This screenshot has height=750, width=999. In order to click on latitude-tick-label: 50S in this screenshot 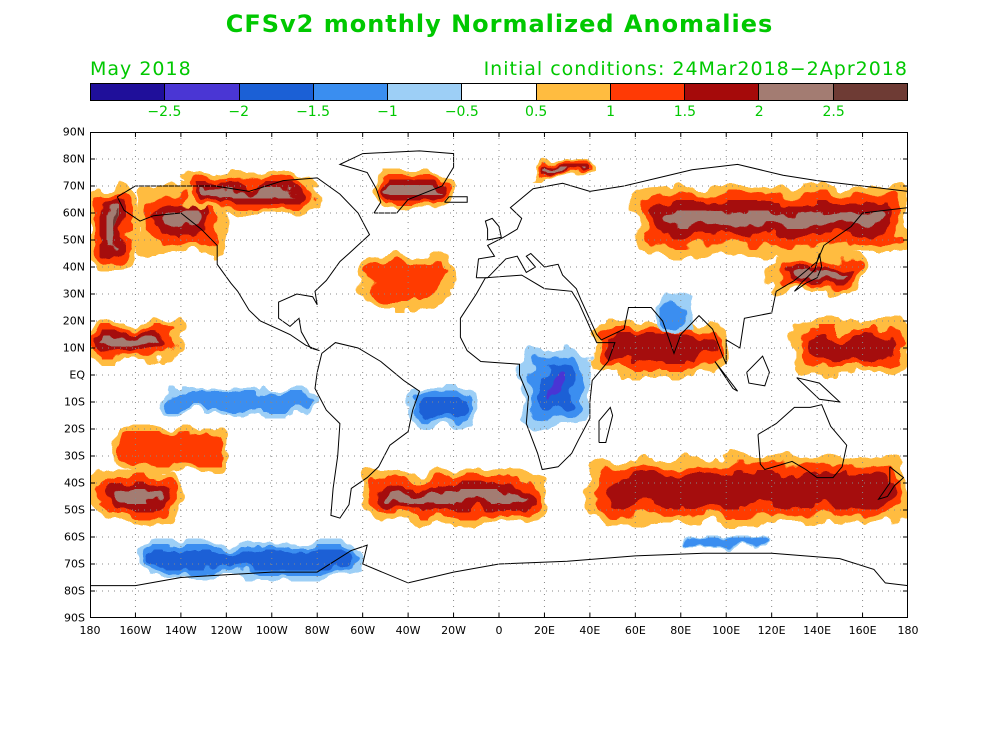, I will do `click(74, 510)`.